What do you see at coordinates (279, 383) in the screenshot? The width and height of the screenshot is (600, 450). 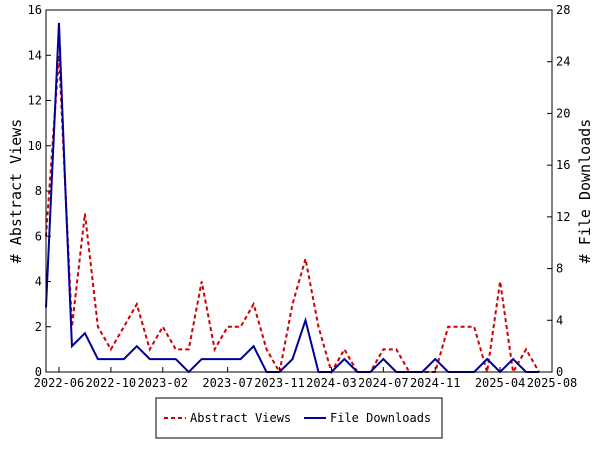 I see `x-tick-label-2023-11: 2023-11` at bounding box center [279, 383].